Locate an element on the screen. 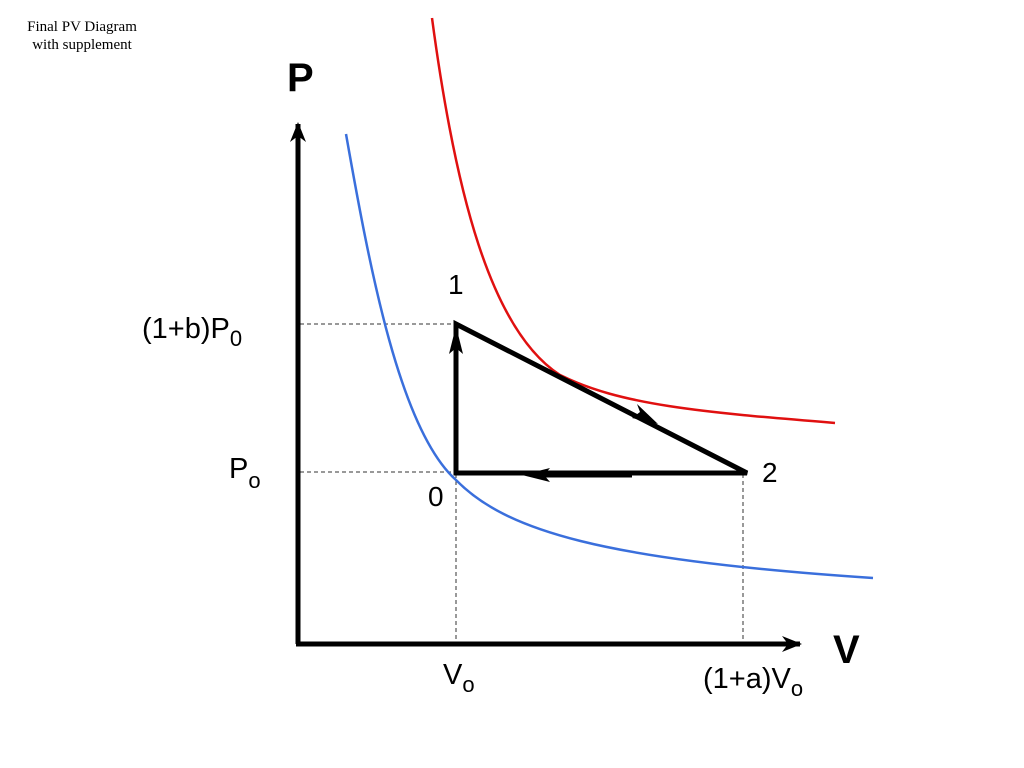 The image size is (1024, 768). slide-caption: Final PV Diagram with supplement is located at coordinates (82, 36).